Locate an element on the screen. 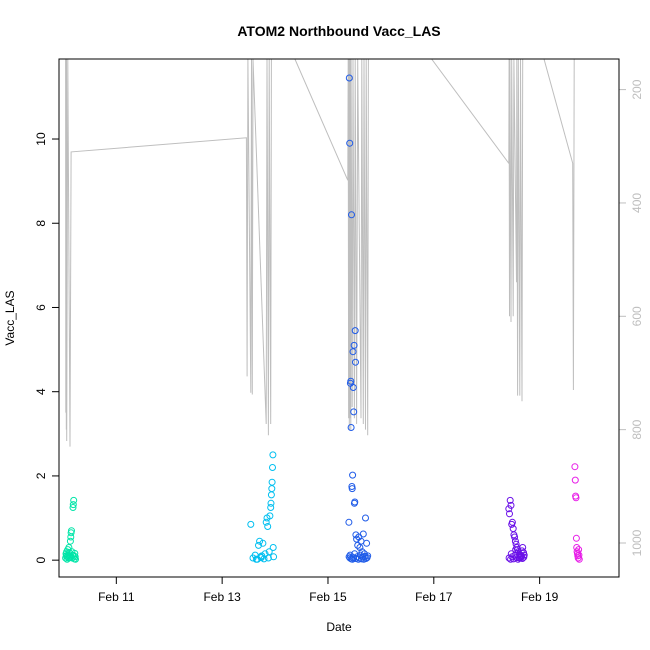 The height and width of the screenshot is (650, 650). x-tick-label: Feb 17 is located at coordinates (434, 597).